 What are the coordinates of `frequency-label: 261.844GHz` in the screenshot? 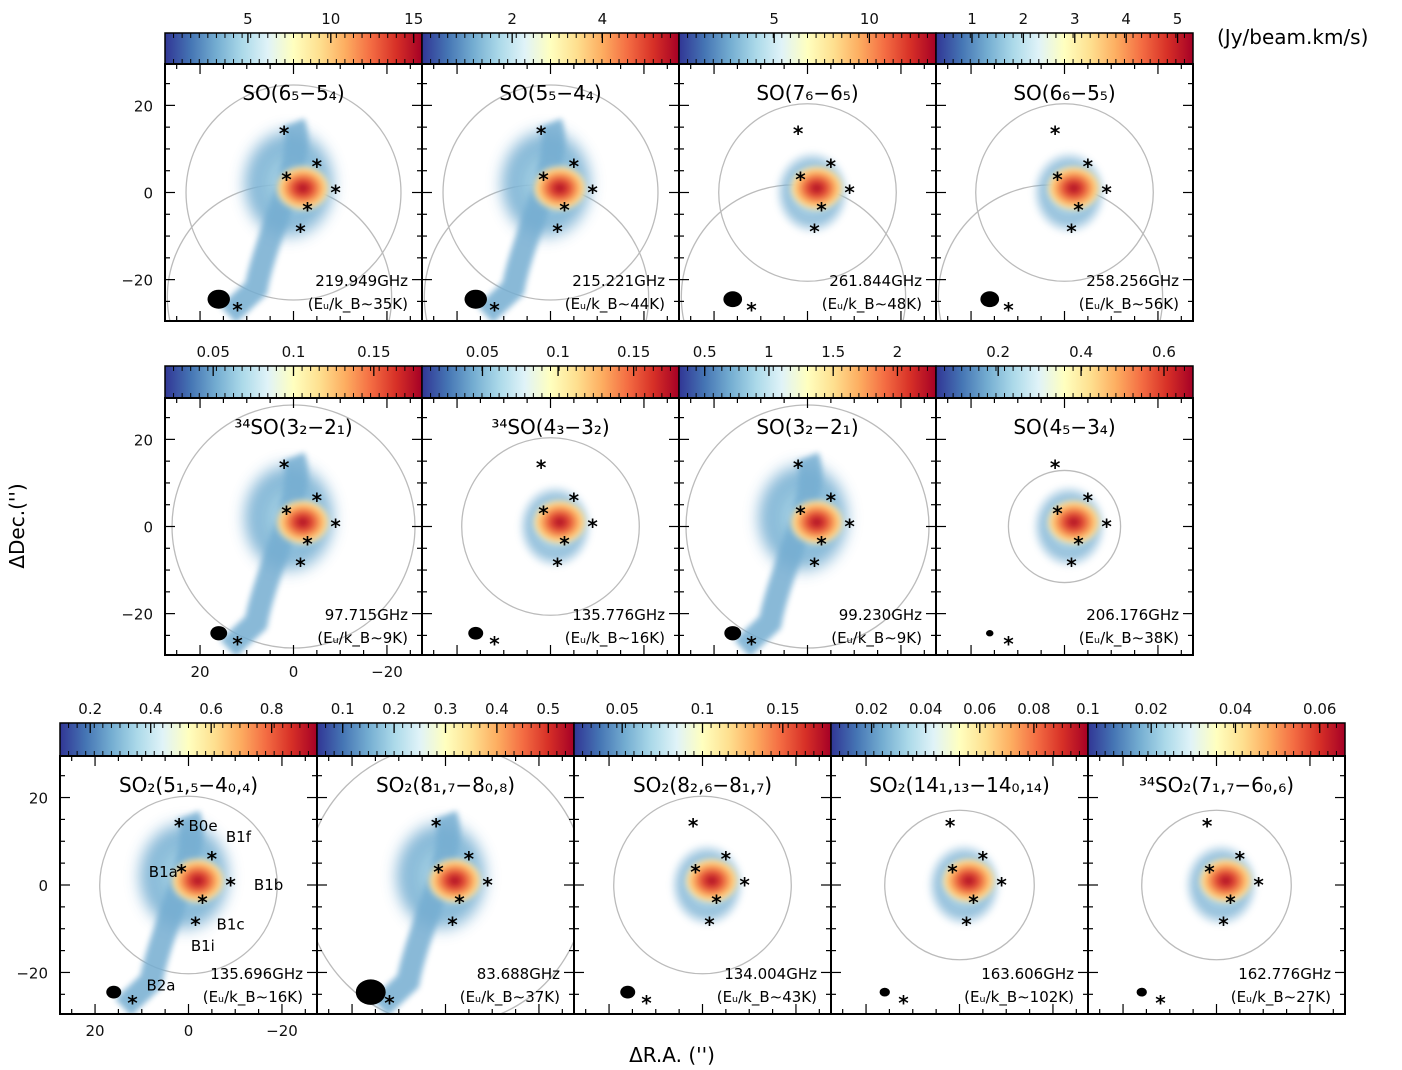 It's located at (875, 281).